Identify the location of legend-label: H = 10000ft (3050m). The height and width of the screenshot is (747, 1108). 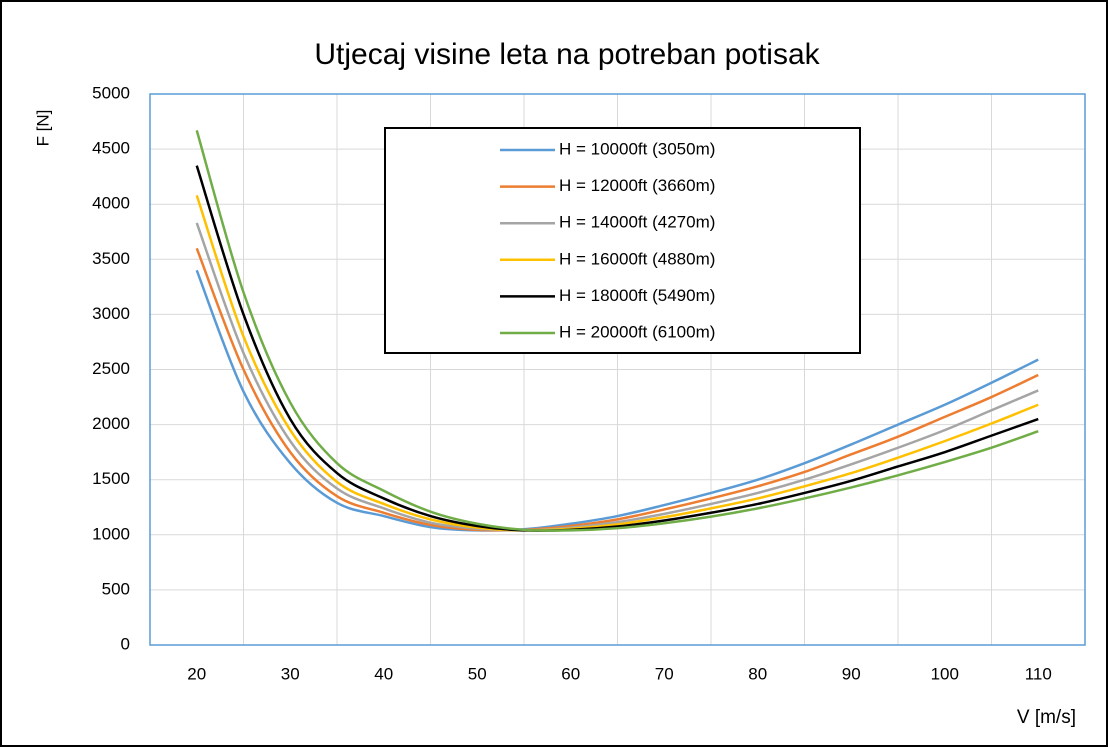
(637, 148).